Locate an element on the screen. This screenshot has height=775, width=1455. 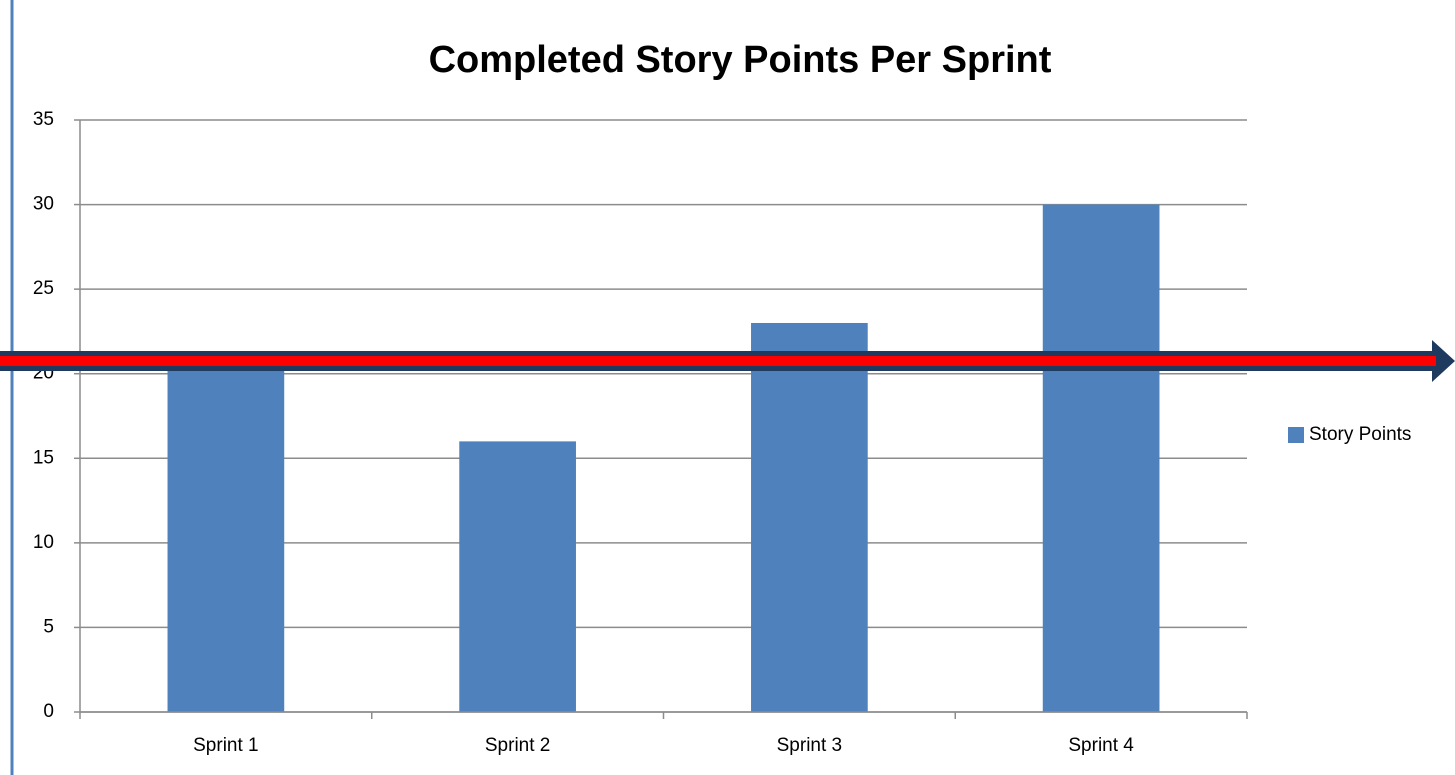
y-tick-label: 30 is located at coordinates (43, 204).